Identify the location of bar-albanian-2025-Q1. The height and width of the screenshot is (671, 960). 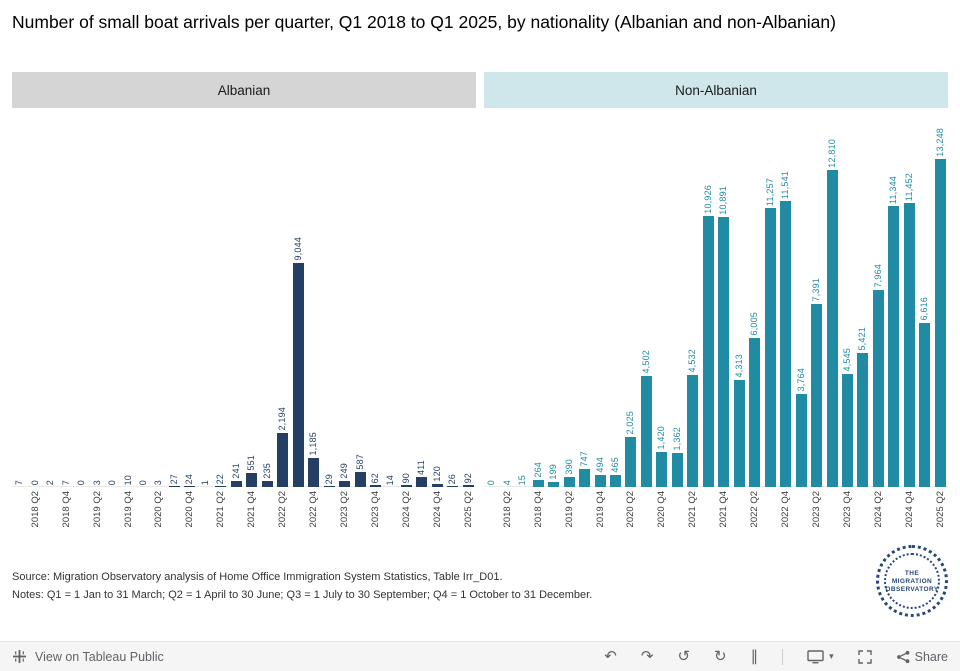
(453, 486).